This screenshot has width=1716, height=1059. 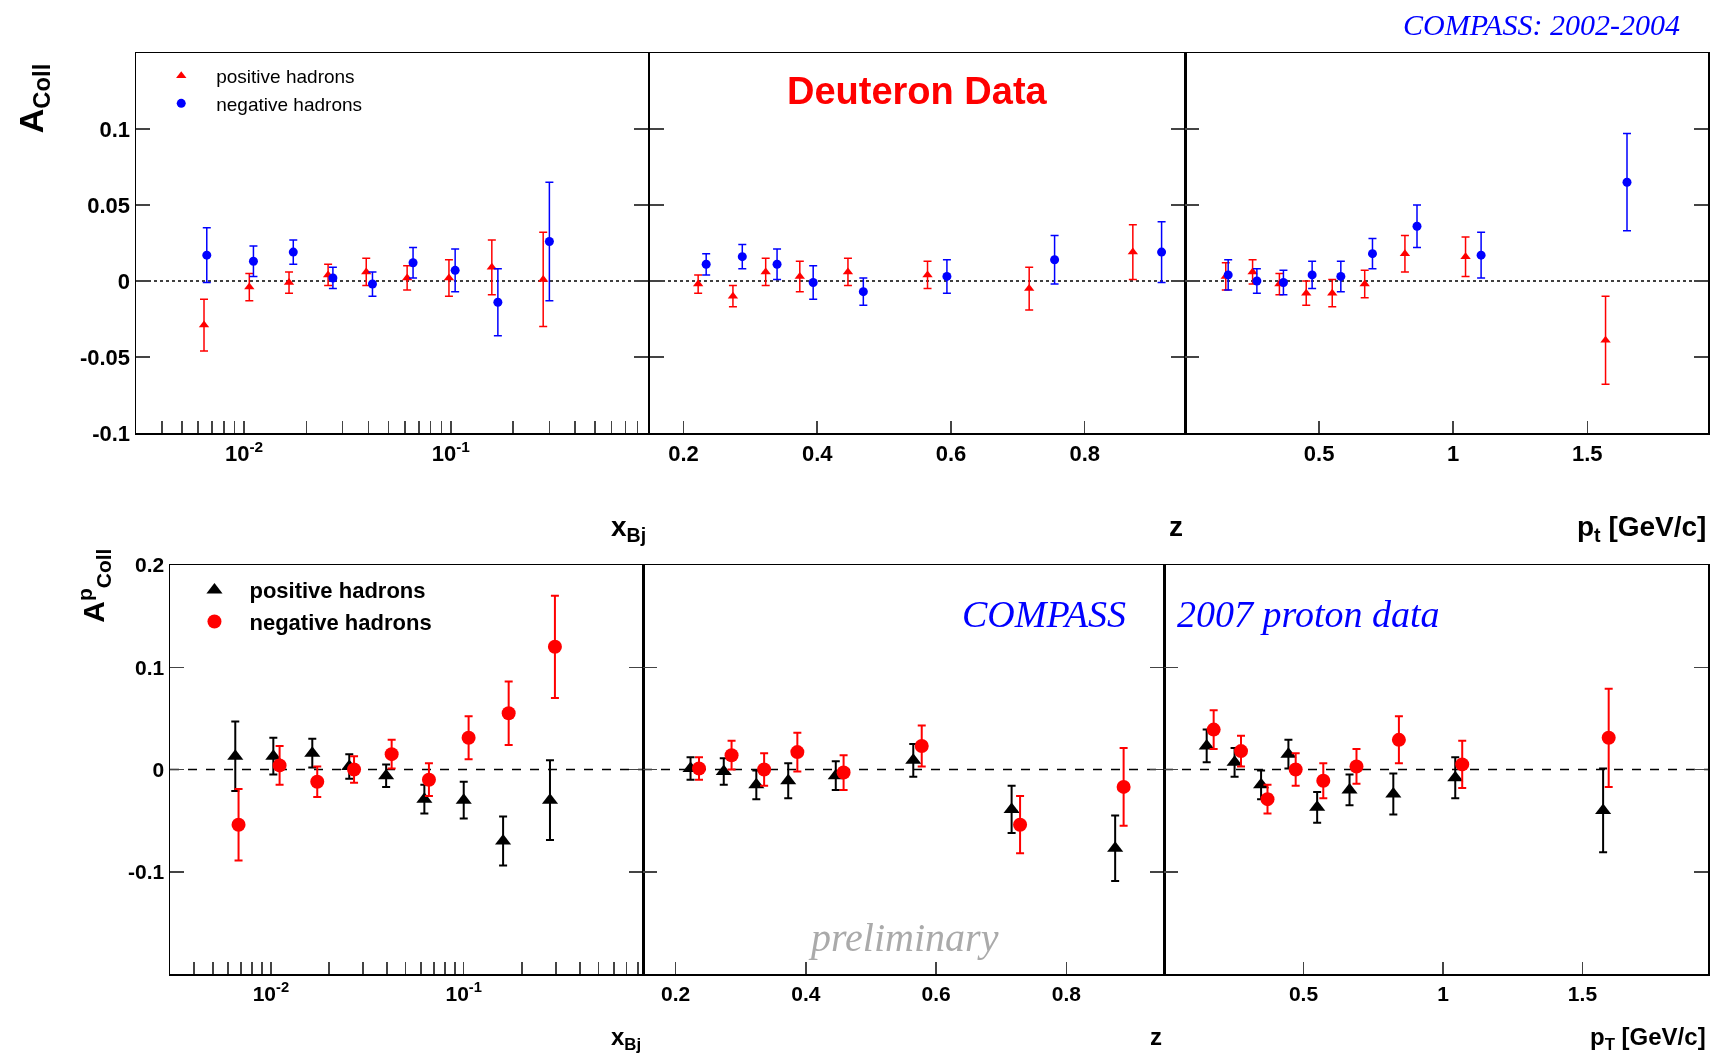 What do you see at coordinates (903, 937) in the screenshot?
I see `annotation: preliminary` at bounding box center [903, 937].